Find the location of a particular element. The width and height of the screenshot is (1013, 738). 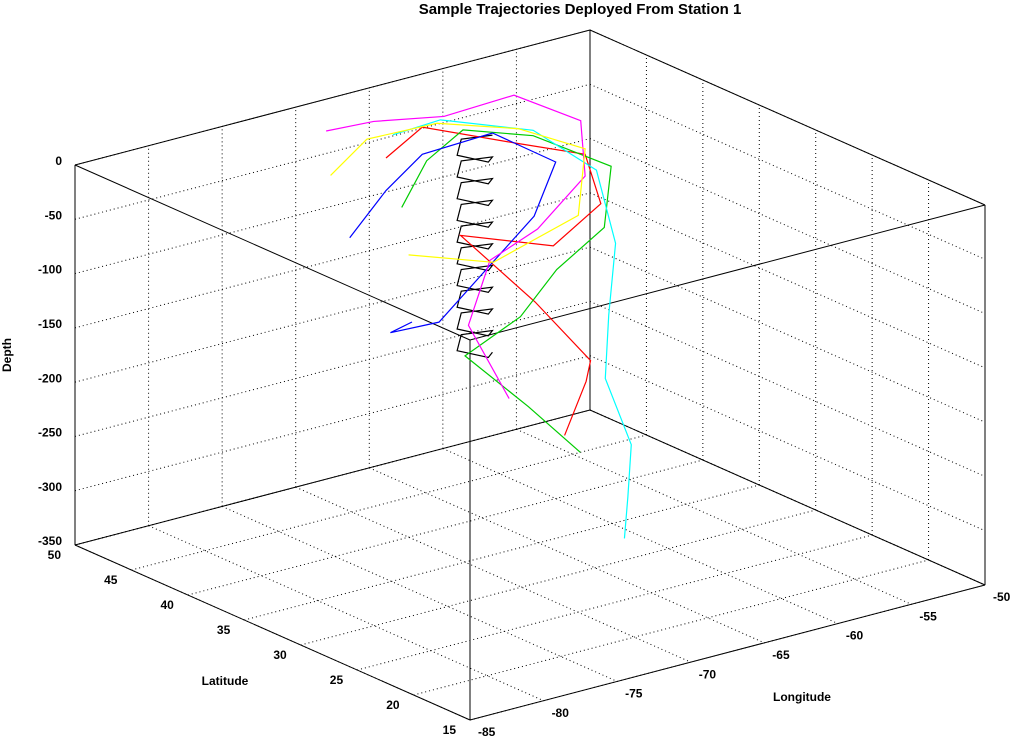

x-tick-label: -60 is located at coordinates (855, 636).